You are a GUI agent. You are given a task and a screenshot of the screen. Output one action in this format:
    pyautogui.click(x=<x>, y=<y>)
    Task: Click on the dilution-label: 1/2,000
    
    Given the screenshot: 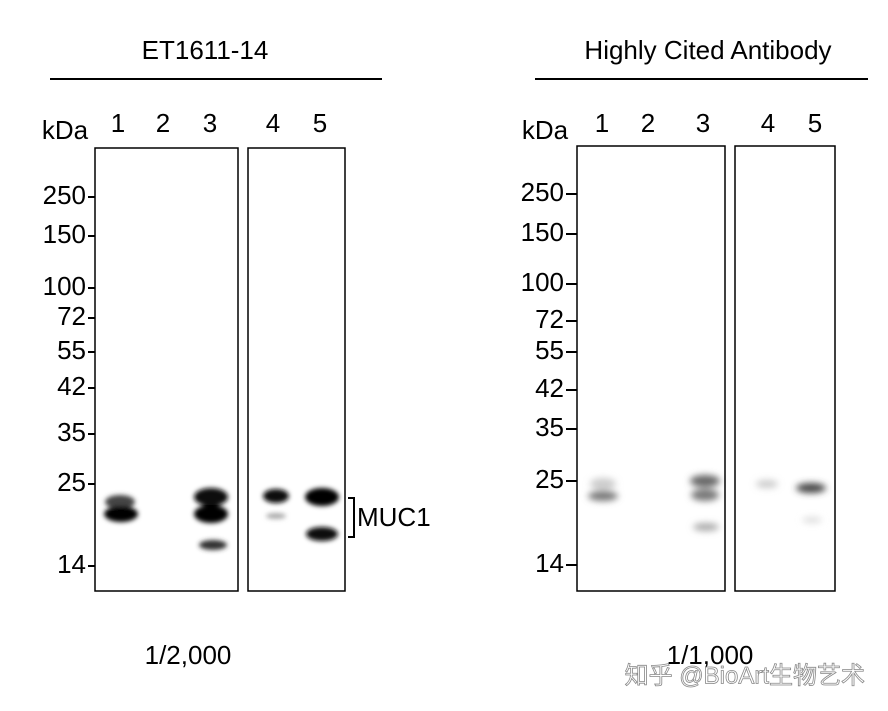 What is the action you would take?
    pyautogui.click(x=188, y=655)
    